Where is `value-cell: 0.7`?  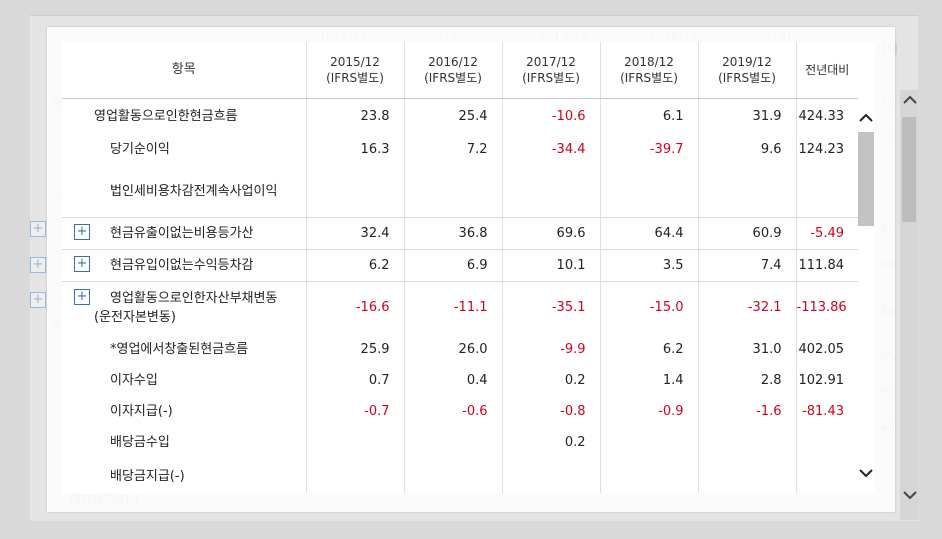 value-cell: 0.7 is located at coordinates (354, 380).